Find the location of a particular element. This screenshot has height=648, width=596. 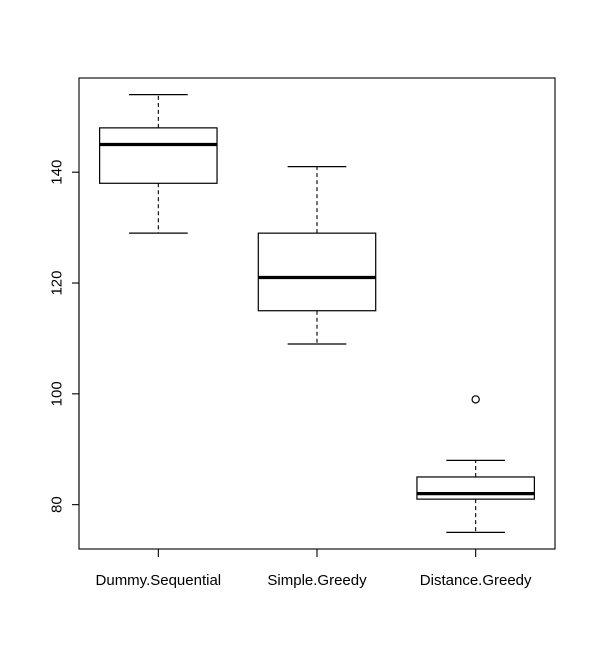

x-tick-label: Simple.Greedy is located at coordinates (317, 580).